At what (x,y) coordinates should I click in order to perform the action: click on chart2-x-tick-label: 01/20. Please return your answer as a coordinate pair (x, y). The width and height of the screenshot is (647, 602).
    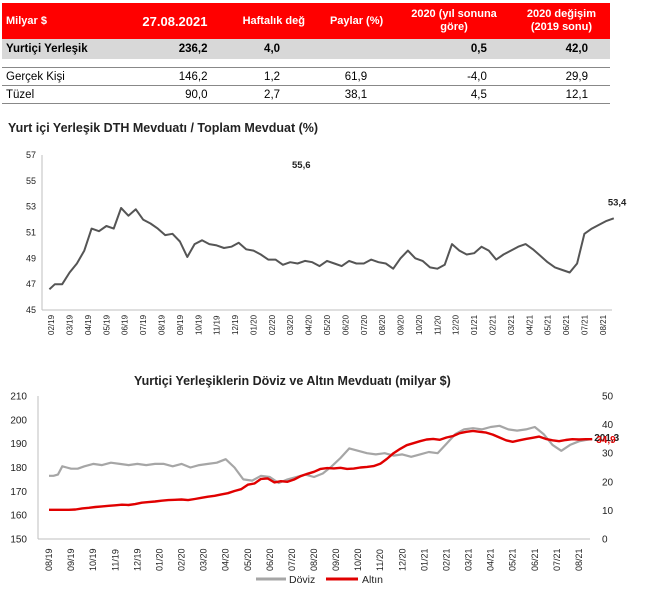
    Looking at the image, I should click on (159, 559).